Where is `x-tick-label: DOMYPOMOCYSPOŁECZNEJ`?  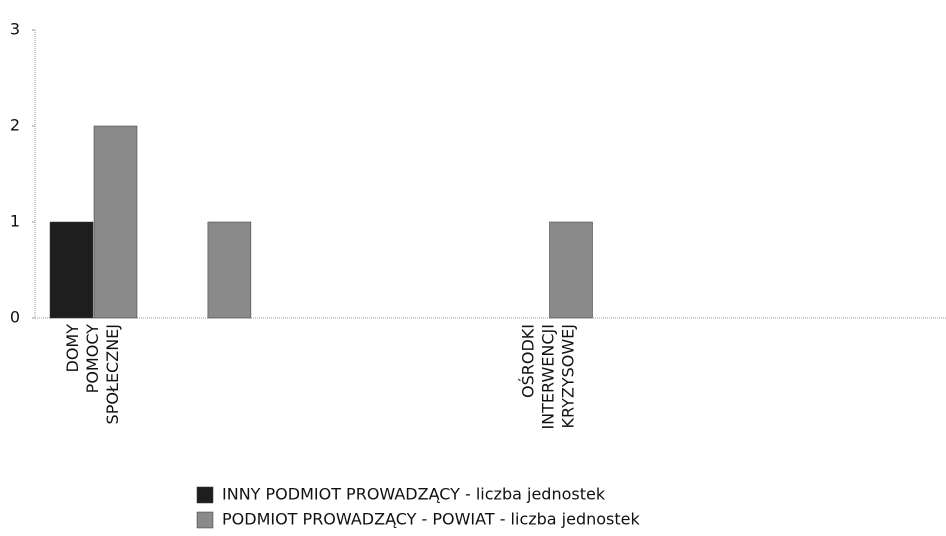
x-tick-label: DOMYPOMOCYSPOŁECZNEJ is located at coordinates (92, 374).